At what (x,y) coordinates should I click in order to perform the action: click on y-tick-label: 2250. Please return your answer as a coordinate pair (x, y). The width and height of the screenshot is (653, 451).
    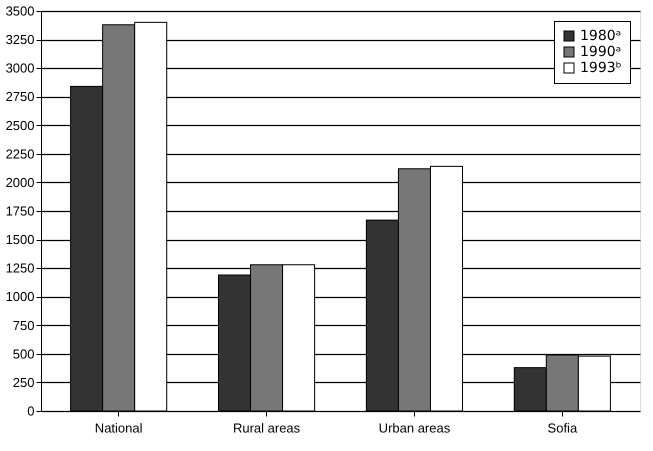
    Looking at the image, I should click on (20, 154).